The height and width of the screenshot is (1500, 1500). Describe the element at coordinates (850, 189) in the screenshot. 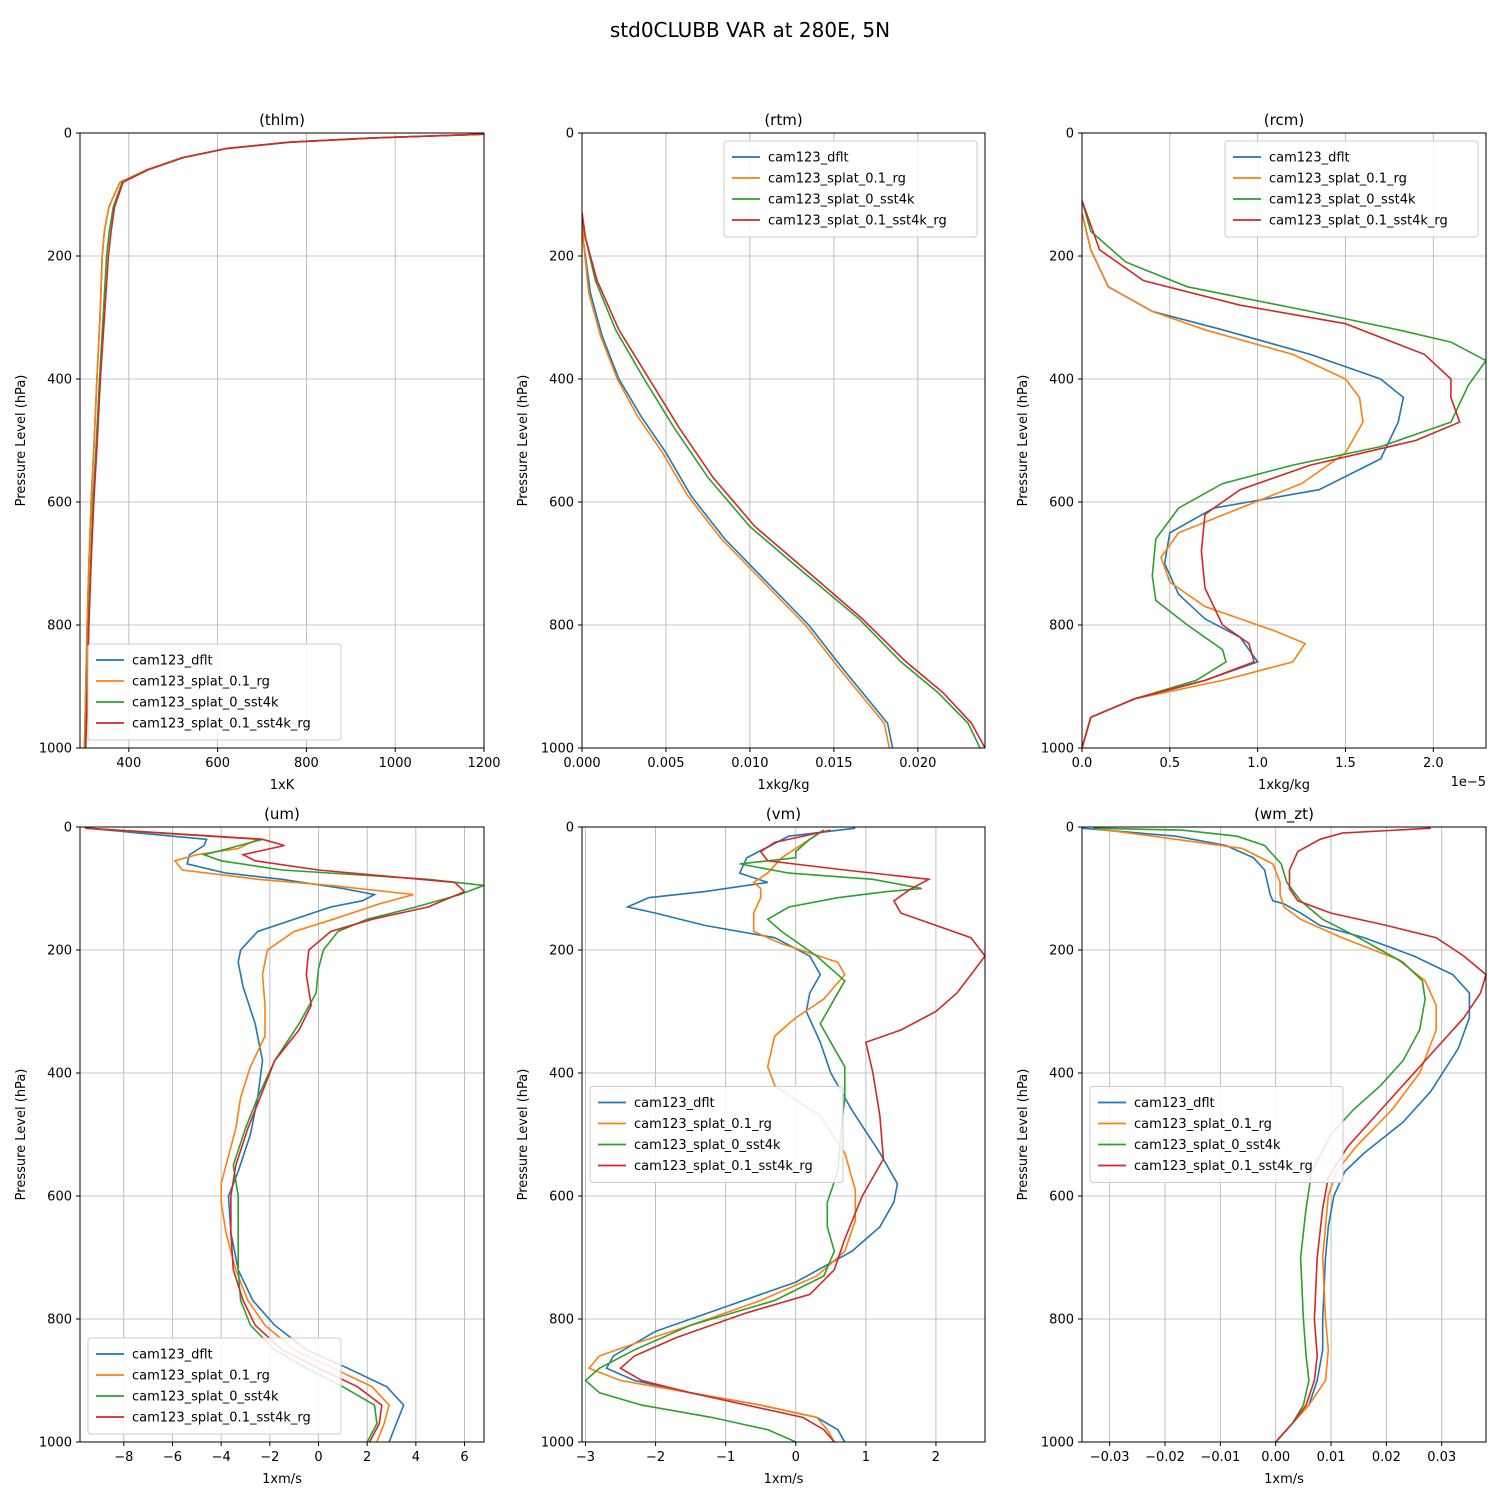

I see `legend-box` at that location.